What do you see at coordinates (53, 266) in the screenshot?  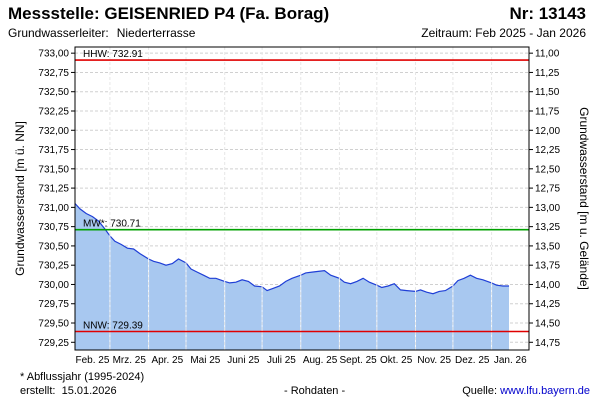 I see `y-tick-label: 730,25` at bounding box center [53, 266].